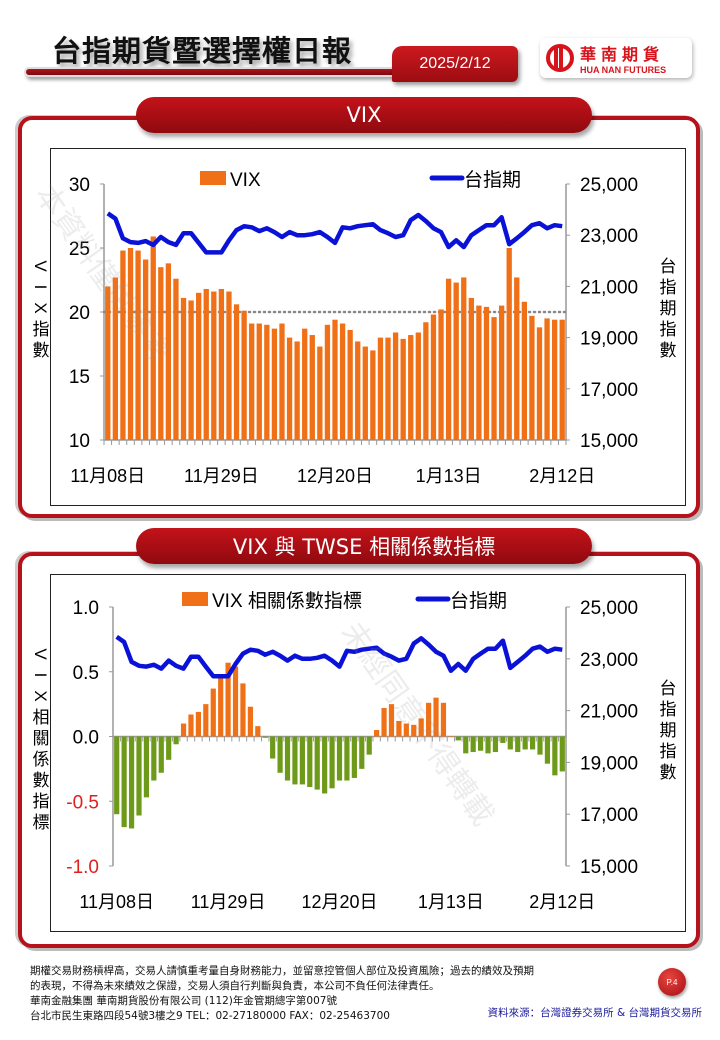 This screenshot has width=720, height=1040. I want to click on y2-tick-label: 19,000, so click(609, 763).